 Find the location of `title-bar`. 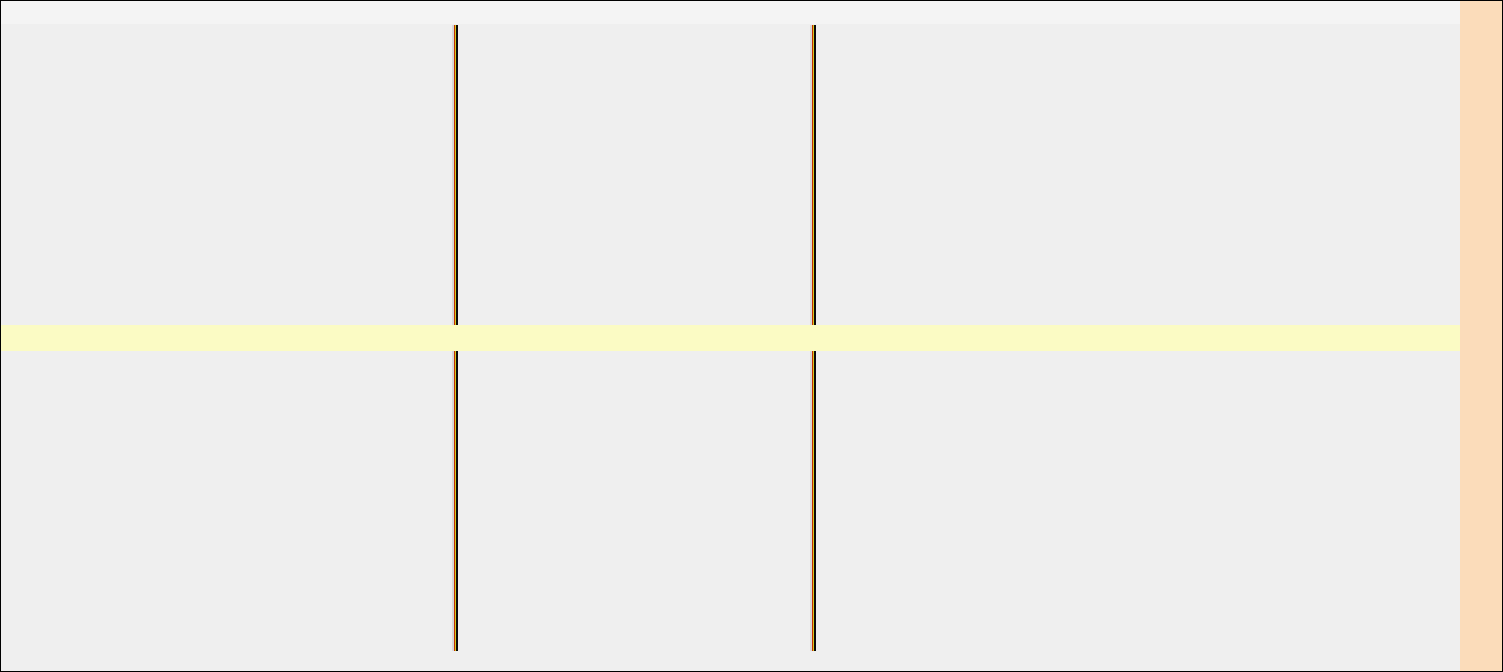

title-bar is located at coordinates (730, 12).